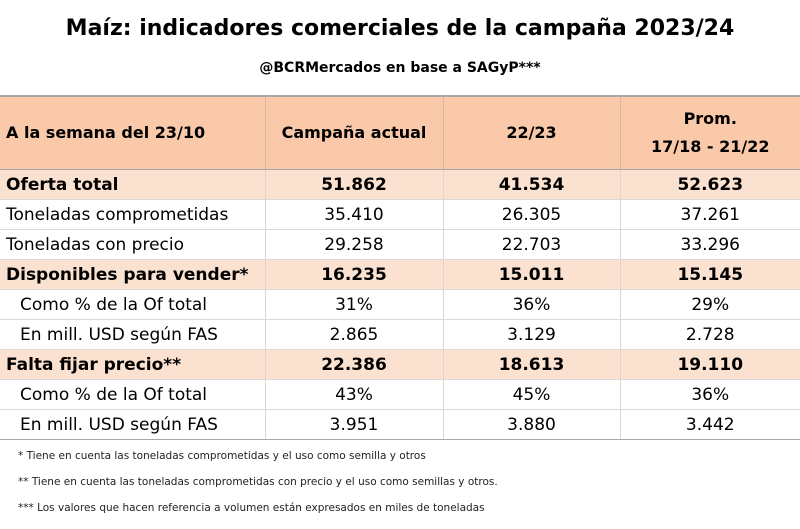  Describe the element at coordinates (531, 334) in the screenshot. I see `cell-previous: 3.129` at that location.